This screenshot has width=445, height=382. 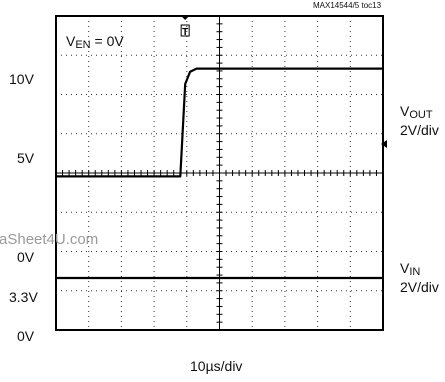 I want to click on tick-label-0v-vout: 0V, so click(x=26, y=257).